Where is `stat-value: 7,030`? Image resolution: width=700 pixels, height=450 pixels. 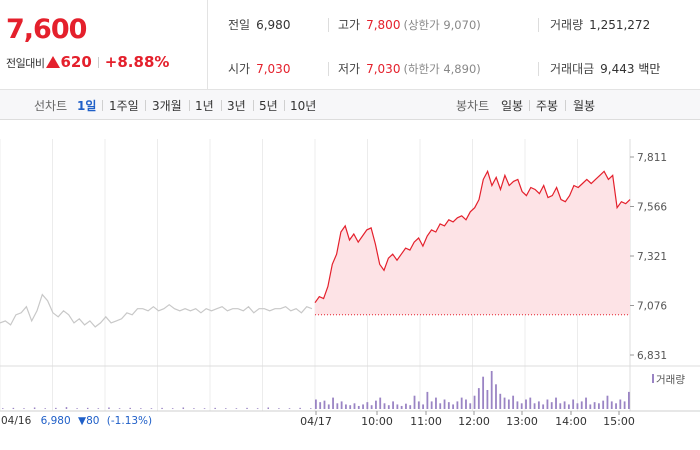 stat-value: 7,030 is located at coordinates (383, 69).